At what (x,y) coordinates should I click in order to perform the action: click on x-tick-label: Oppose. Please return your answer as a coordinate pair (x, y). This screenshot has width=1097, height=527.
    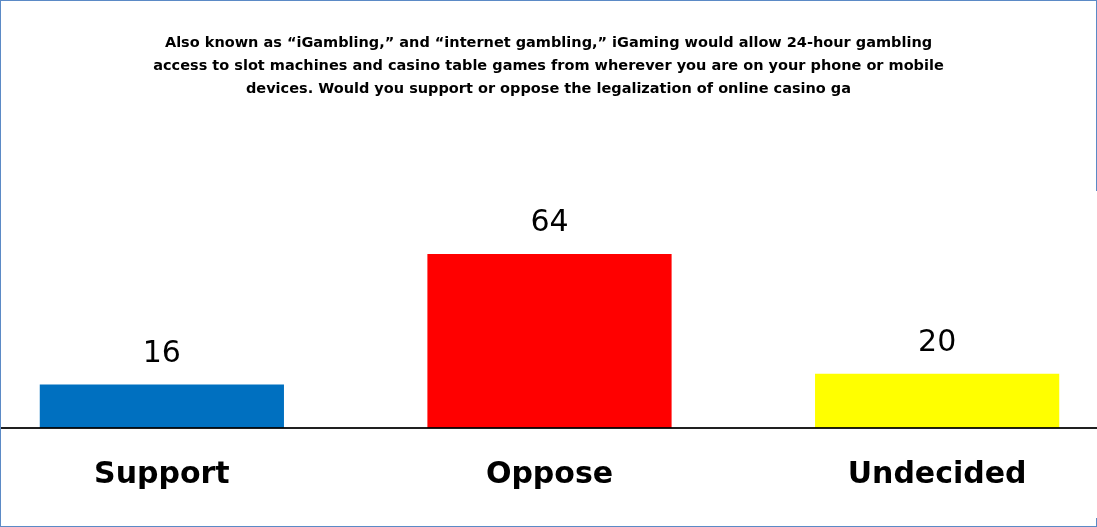
    Looking at the image, I should click on (549, 472).